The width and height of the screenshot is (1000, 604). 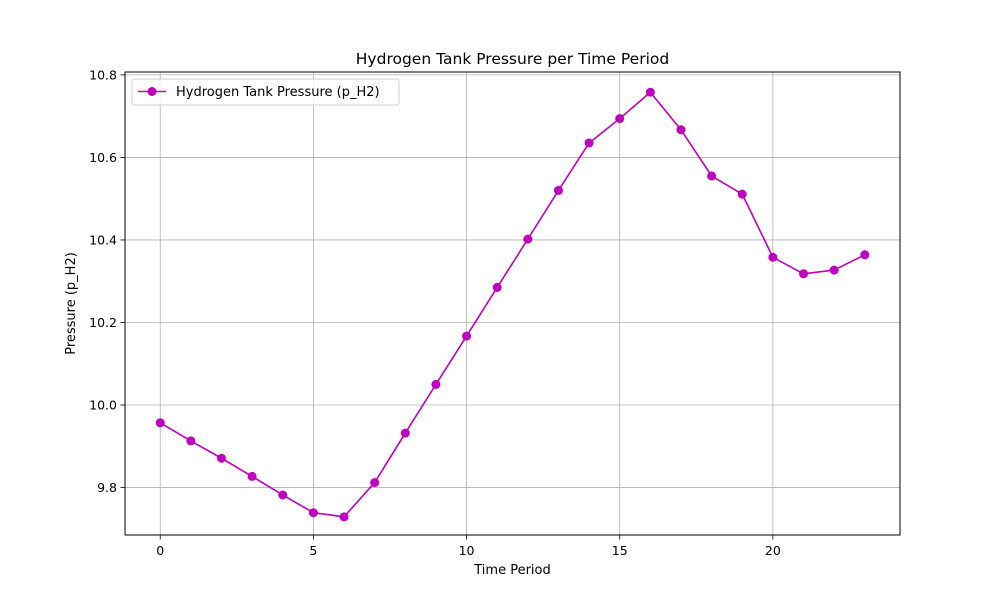 I want to click on y-tick-label: 10.0, so click(x=103, y=405).